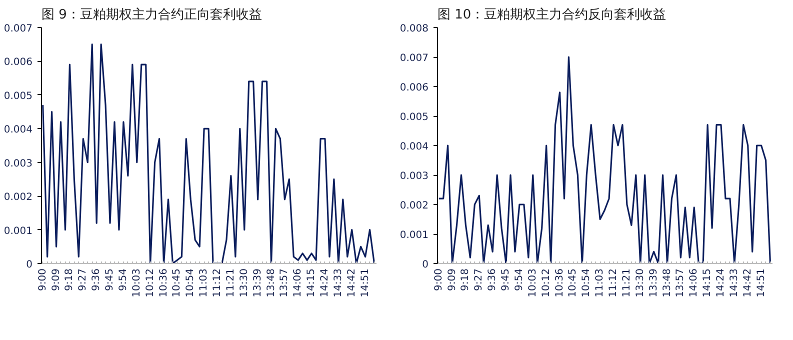 This screenshot has width=793, height=340. I want to click on chart-title: 图 10：豆粕期权主力合约反向套利收益, so click(552, 14).